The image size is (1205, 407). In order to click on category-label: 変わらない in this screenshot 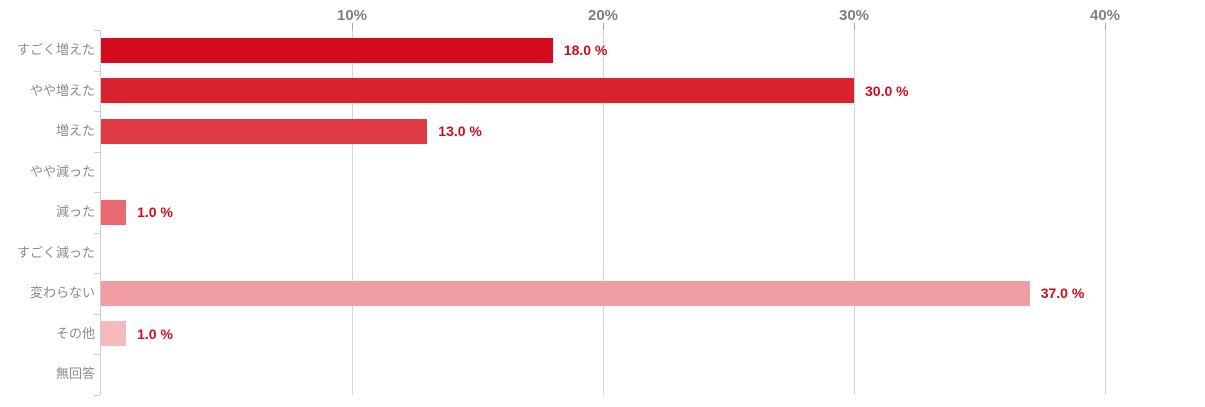, I will do `click(62, 292)`.